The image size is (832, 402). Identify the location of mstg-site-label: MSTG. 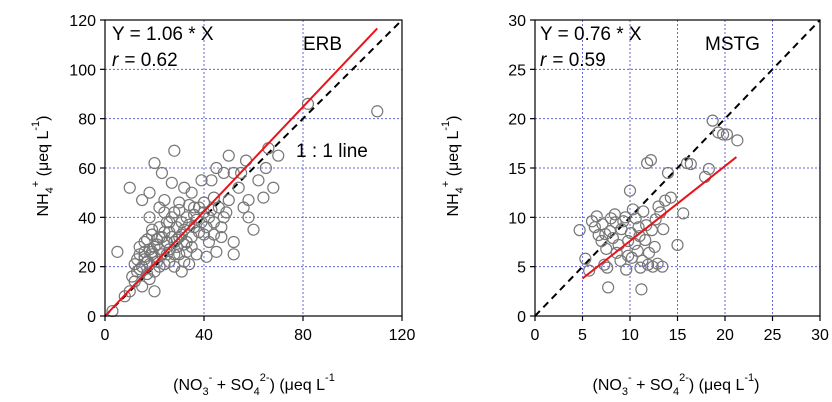
(732, 44).